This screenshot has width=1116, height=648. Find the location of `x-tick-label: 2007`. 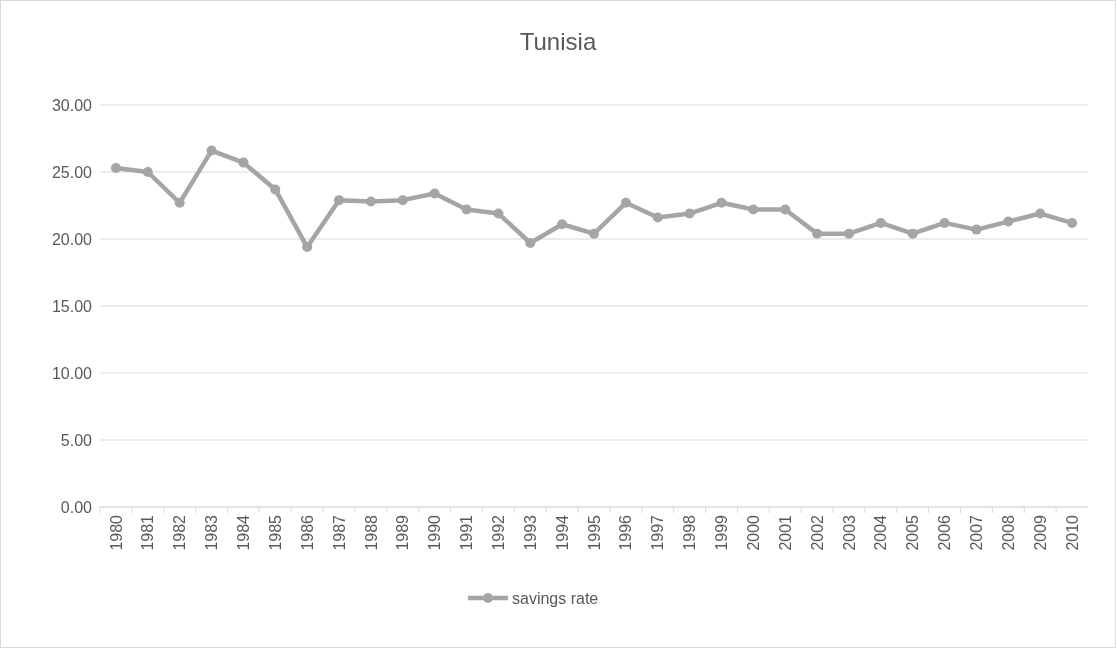

x-tick-label: 2007 is located at coordinates (977, 532).